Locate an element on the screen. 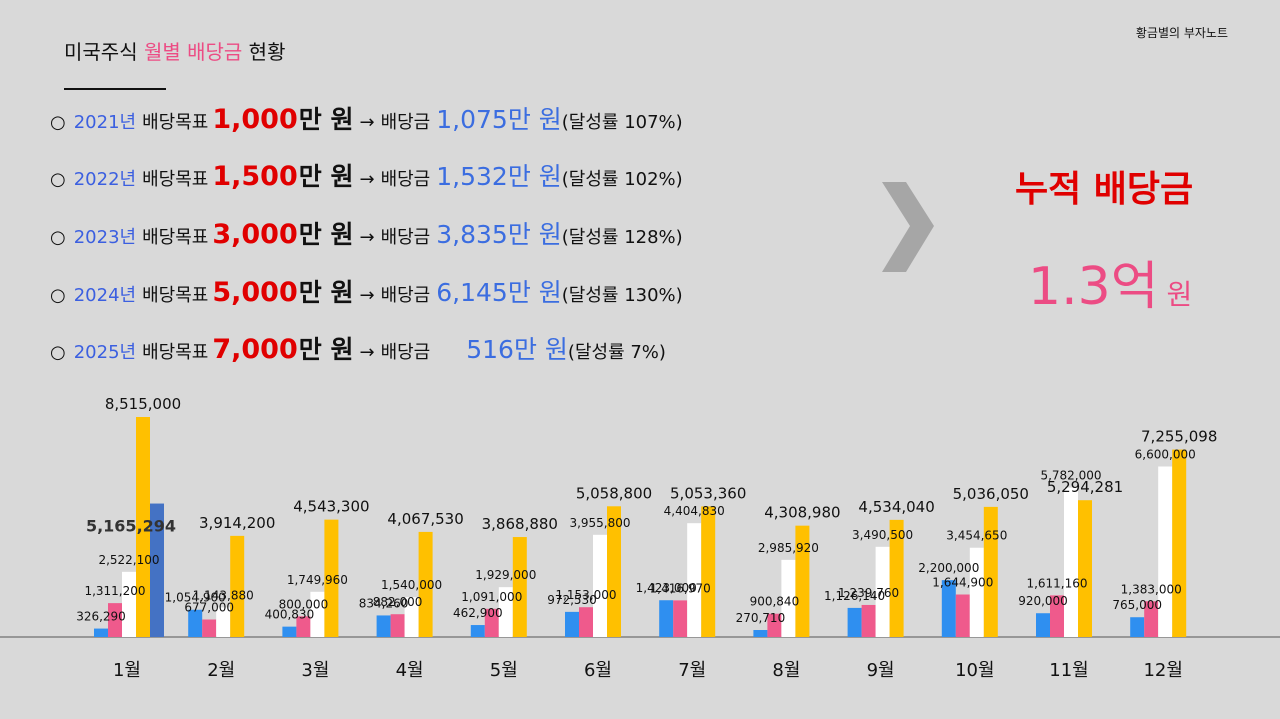 This screenshot has width=1280, height=719. data-label: 1,143,880 is located at coordinates (223, 595).